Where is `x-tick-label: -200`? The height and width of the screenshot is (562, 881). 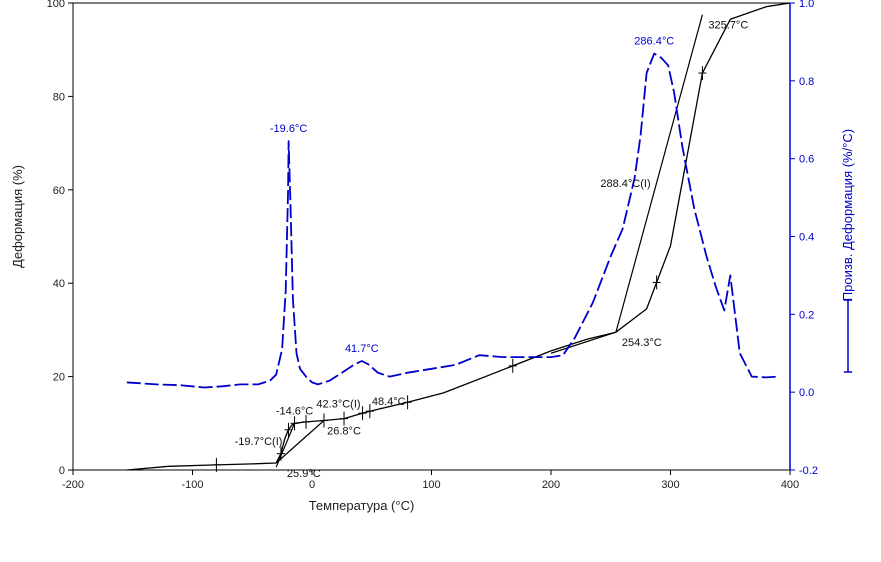 x-tick-label: -200 is located at coordinates (73, 485).